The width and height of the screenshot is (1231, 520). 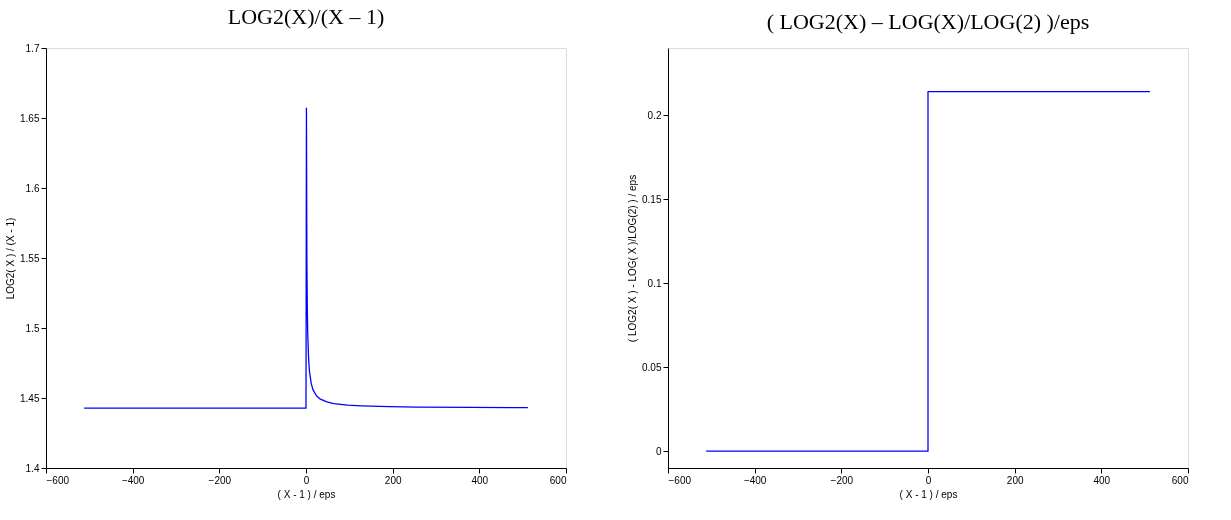 What do you see at coordinates (654, 283) in the screenshot?
I see `y-tick-label: 0.1` at bounding box center [654, 283].